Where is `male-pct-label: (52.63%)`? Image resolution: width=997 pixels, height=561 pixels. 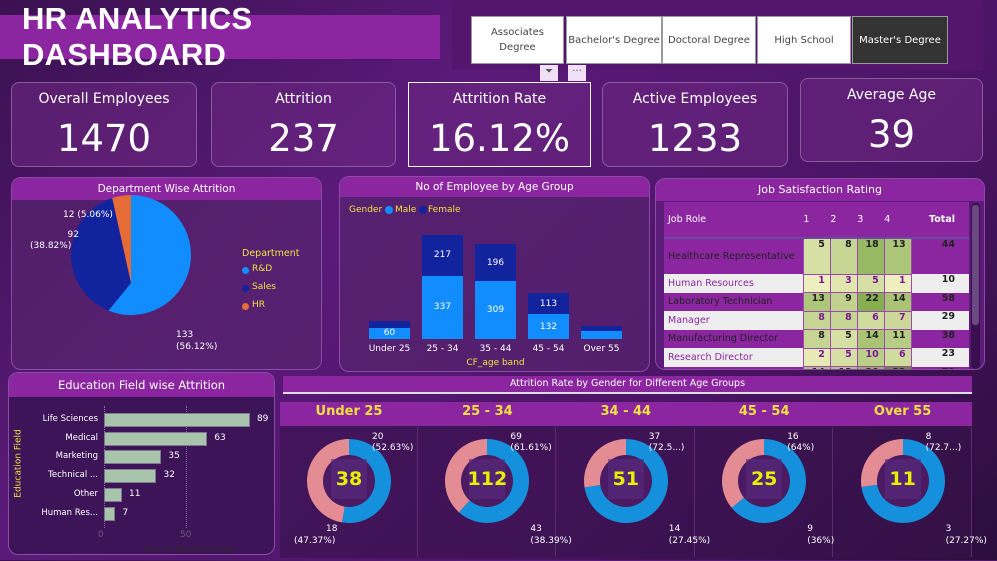
male-pct-label: (52.63%) is located at coordinates (393, 448).